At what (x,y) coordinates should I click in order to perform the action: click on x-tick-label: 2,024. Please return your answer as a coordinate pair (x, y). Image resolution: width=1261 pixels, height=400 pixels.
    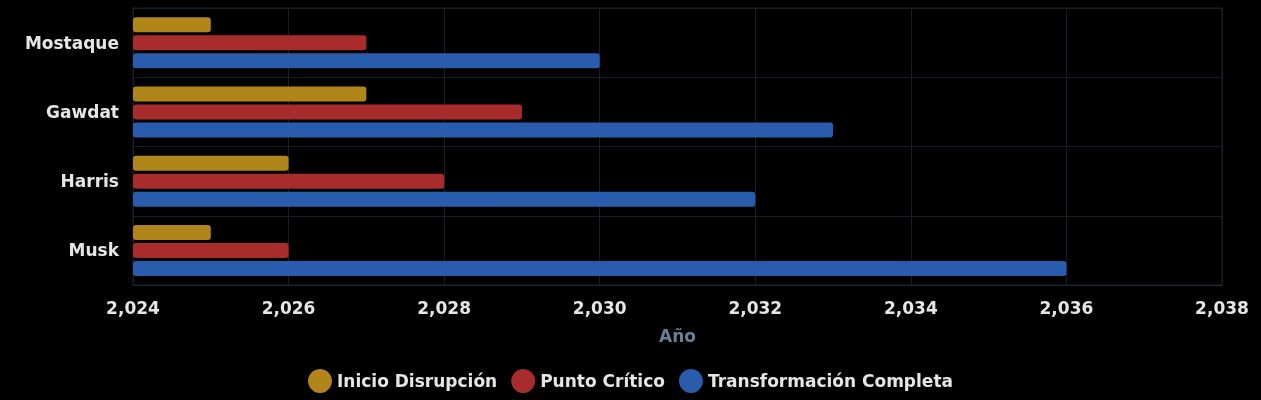
    Looking at the image, I should click on (133, 307).